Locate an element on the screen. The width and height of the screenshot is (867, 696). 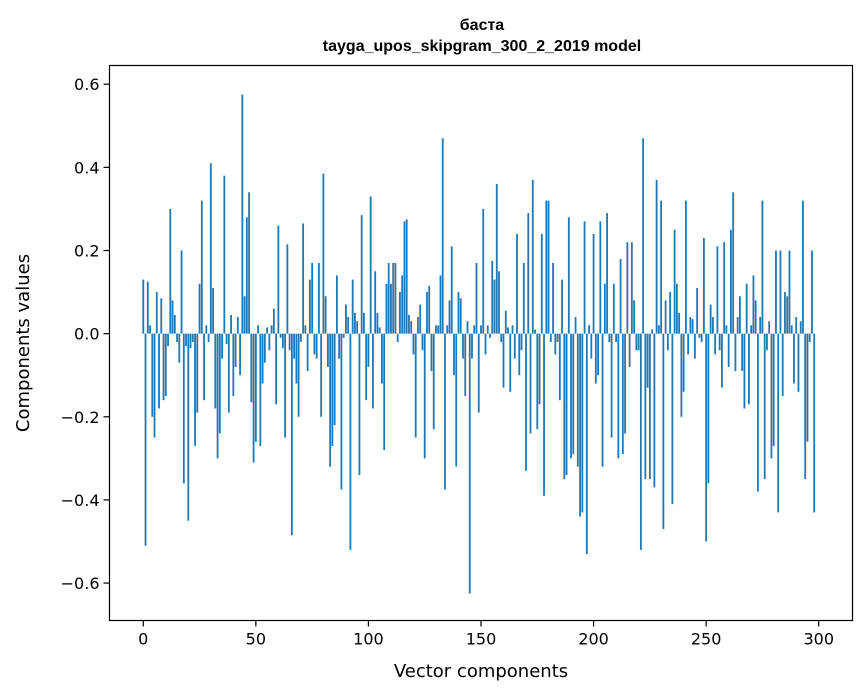
y-tick-label: −0.2 is located at coordinates (80, 417).